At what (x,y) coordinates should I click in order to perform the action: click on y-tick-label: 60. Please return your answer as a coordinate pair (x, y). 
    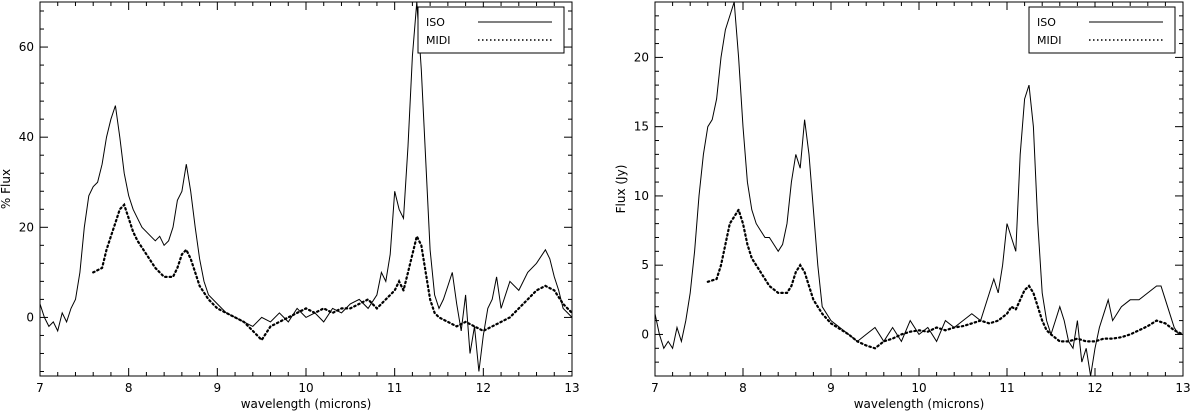
    Looking at the image, I should click on (26, 47).